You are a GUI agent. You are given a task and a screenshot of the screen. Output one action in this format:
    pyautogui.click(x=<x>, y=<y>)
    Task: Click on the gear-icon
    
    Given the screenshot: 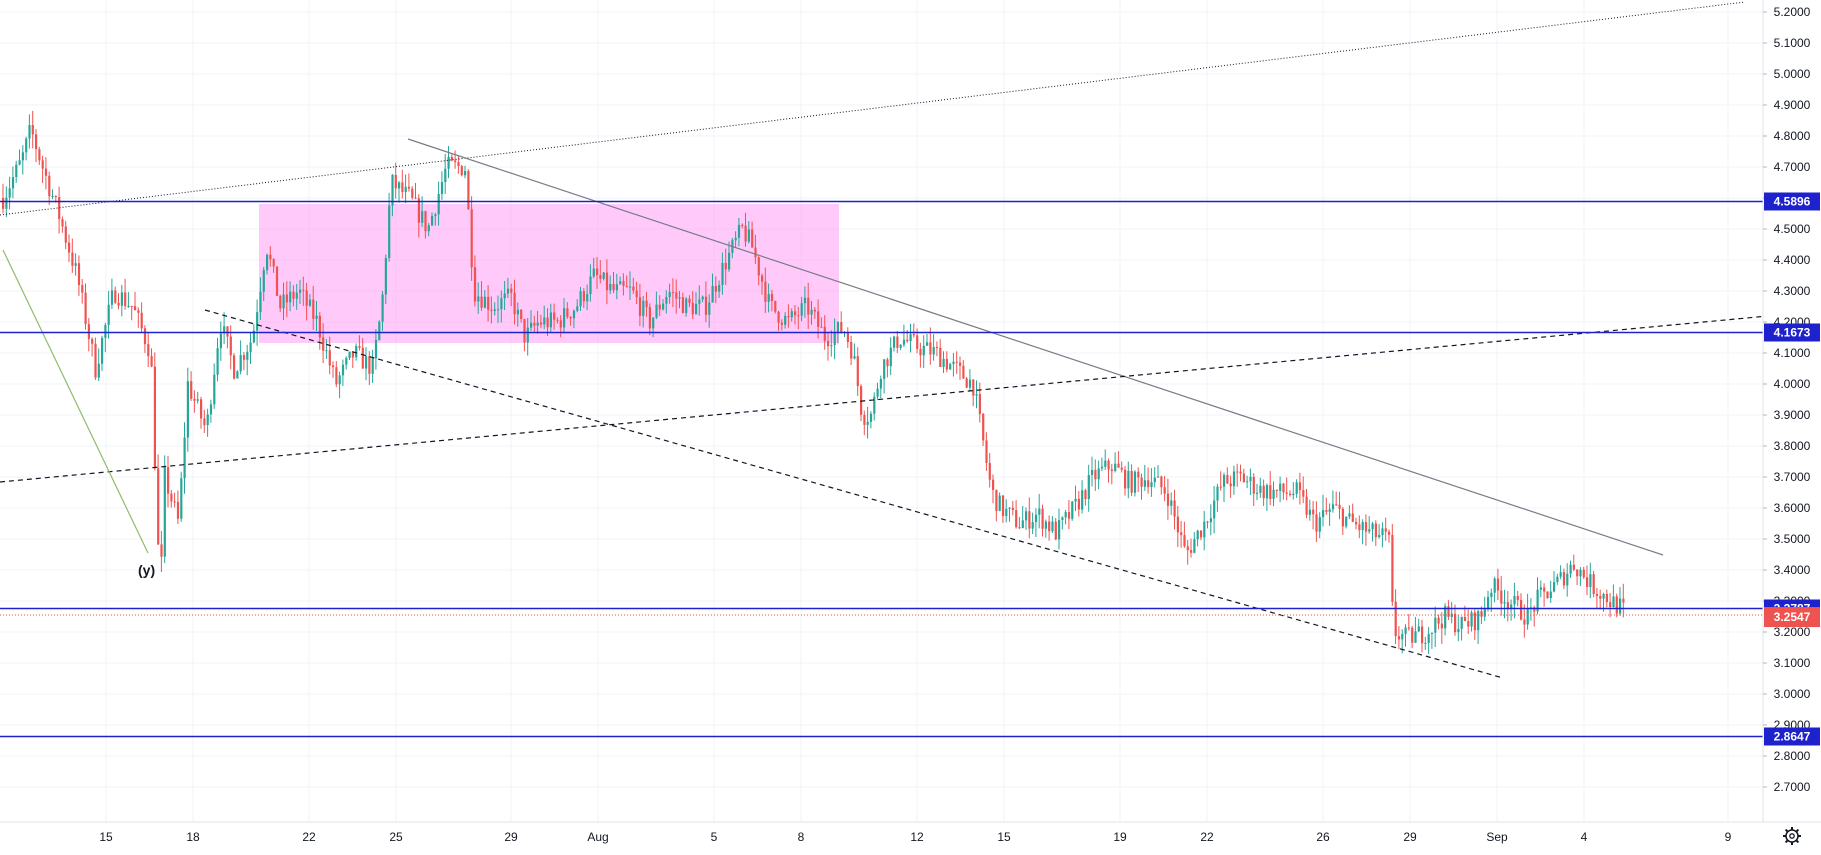 What is the action you would take?
    pyautogui.click(x=1792, y=836)
    